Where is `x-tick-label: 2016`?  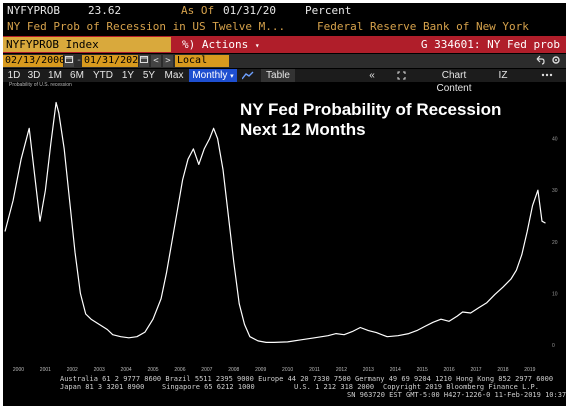
x-tick-label: 2016 is located at coordinates (449, 370).